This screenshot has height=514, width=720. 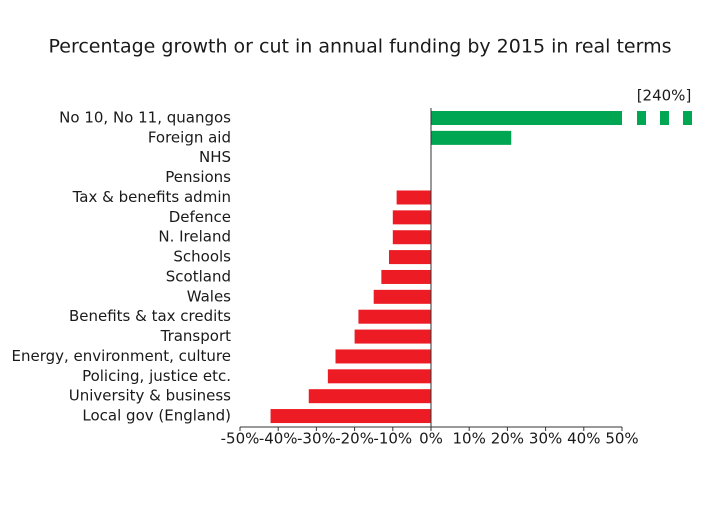 I want to click on x-tick-label: -20%, so click(x=354, y=439).